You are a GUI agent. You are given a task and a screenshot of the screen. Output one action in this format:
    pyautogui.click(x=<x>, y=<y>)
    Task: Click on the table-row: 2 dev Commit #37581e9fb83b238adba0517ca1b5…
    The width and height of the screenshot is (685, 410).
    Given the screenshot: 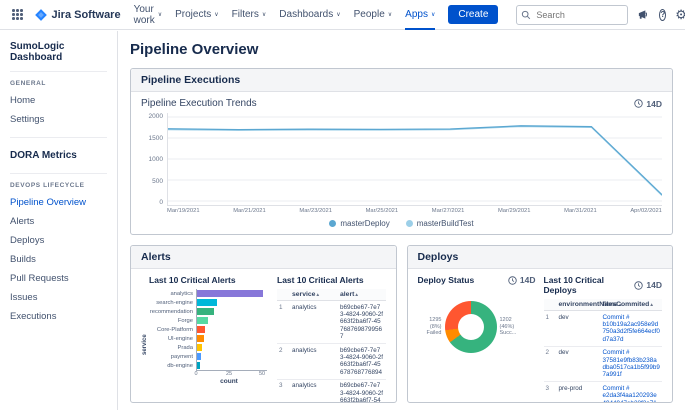 What is the action you would take?
    pyautogui.click(x=602, y=364)
    